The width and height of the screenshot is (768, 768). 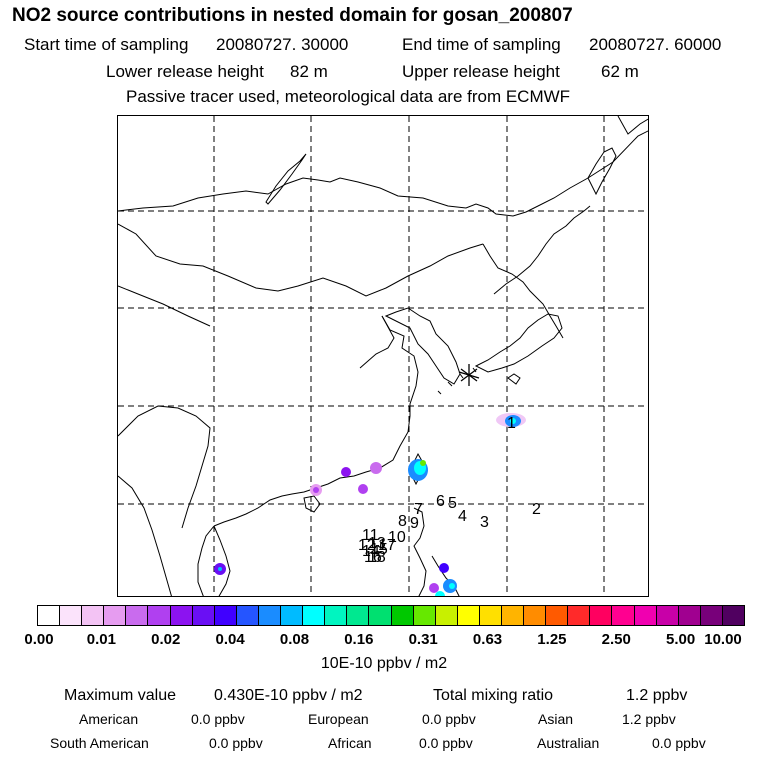 I want to click on traj-label-4: 4, so click(x=462, y=516).